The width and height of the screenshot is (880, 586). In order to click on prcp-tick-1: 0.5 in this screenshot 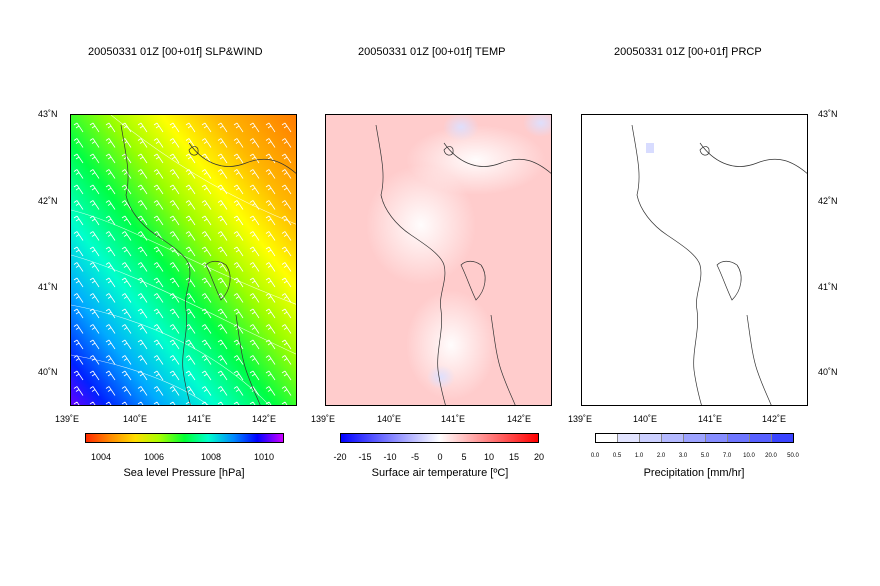, I will do `click(617, 456)`.